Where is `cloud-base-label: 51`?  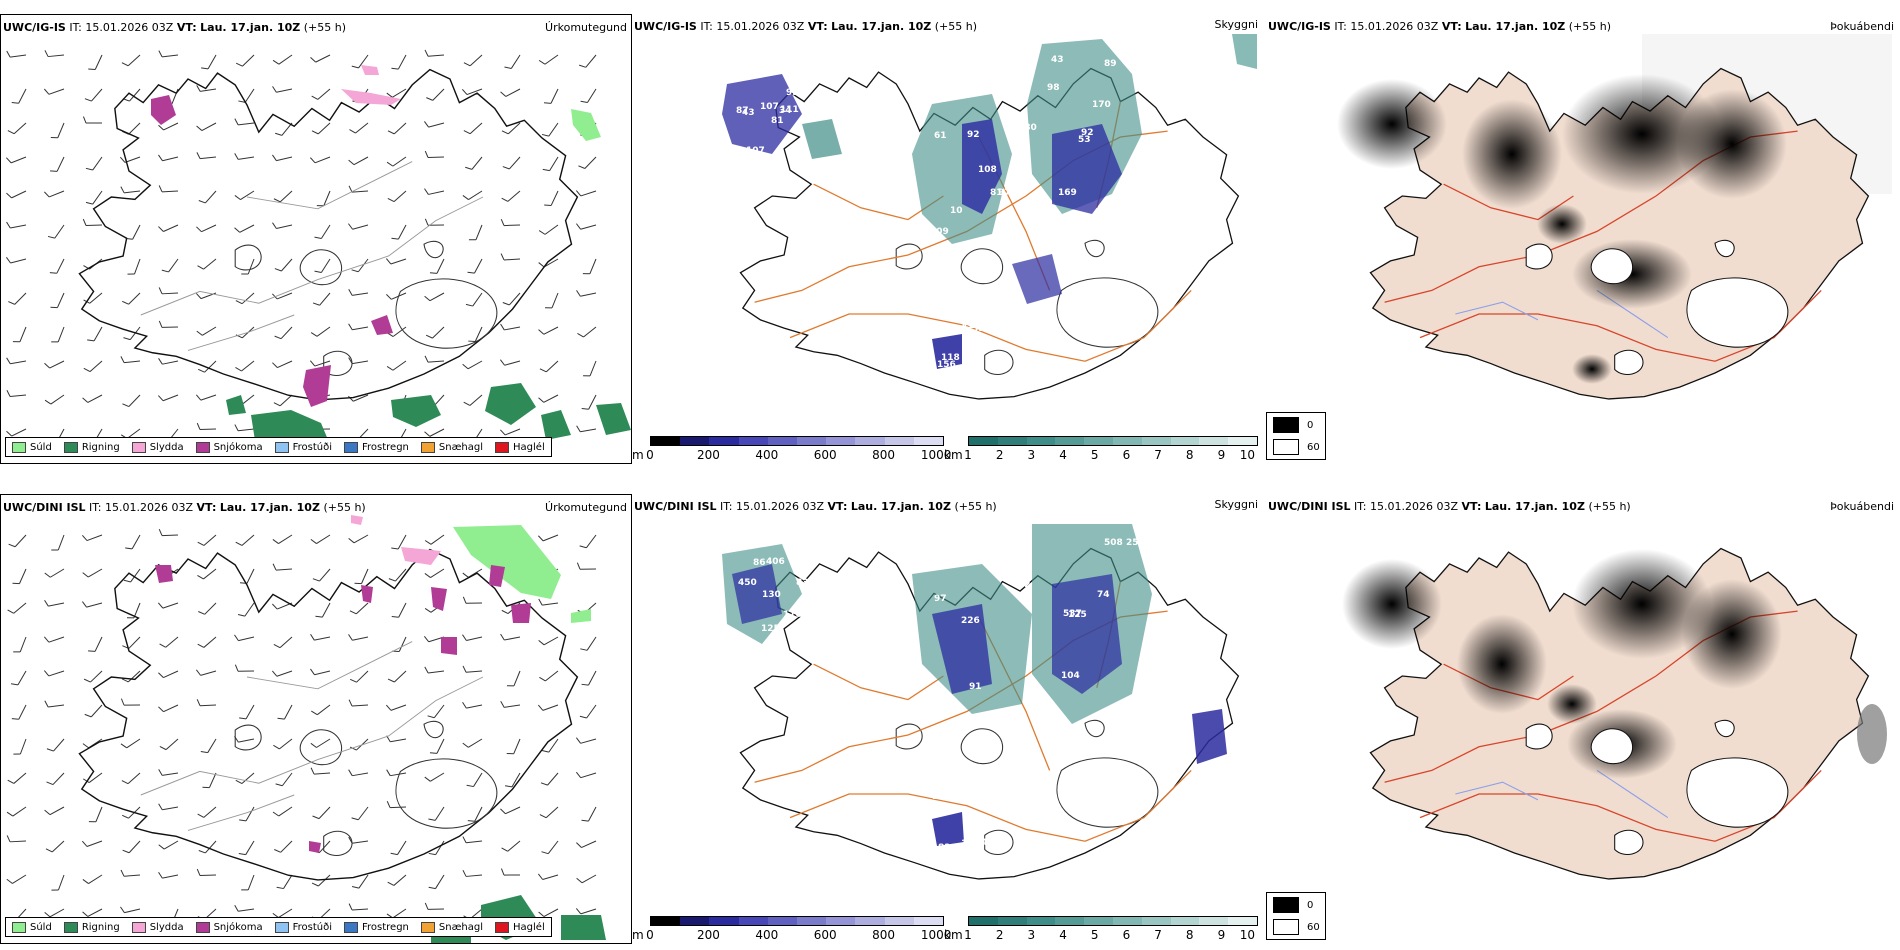
cloud-base-label: 51 is located at coordinates (978, 329).